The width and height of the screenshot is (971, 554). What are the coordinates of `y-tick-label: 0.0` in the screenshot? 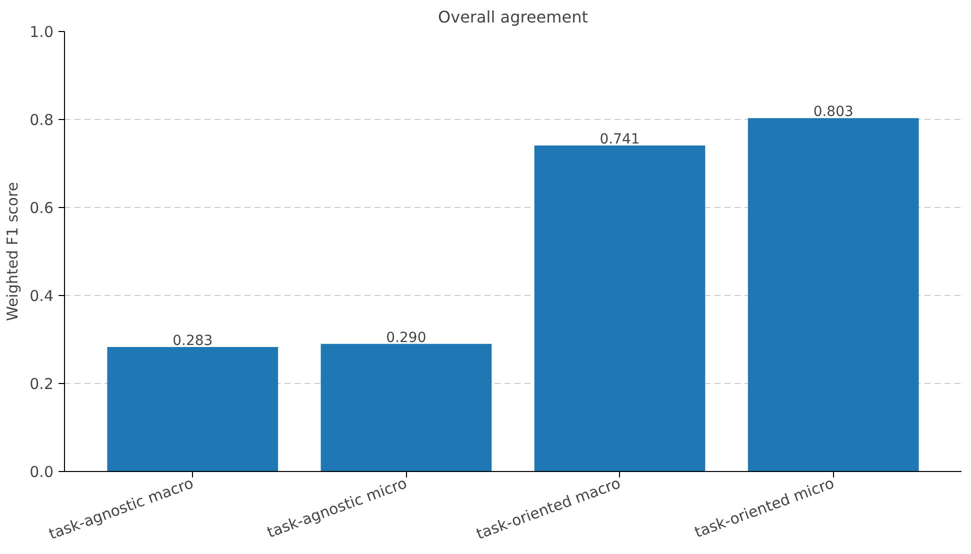 It's located at (42, 472).